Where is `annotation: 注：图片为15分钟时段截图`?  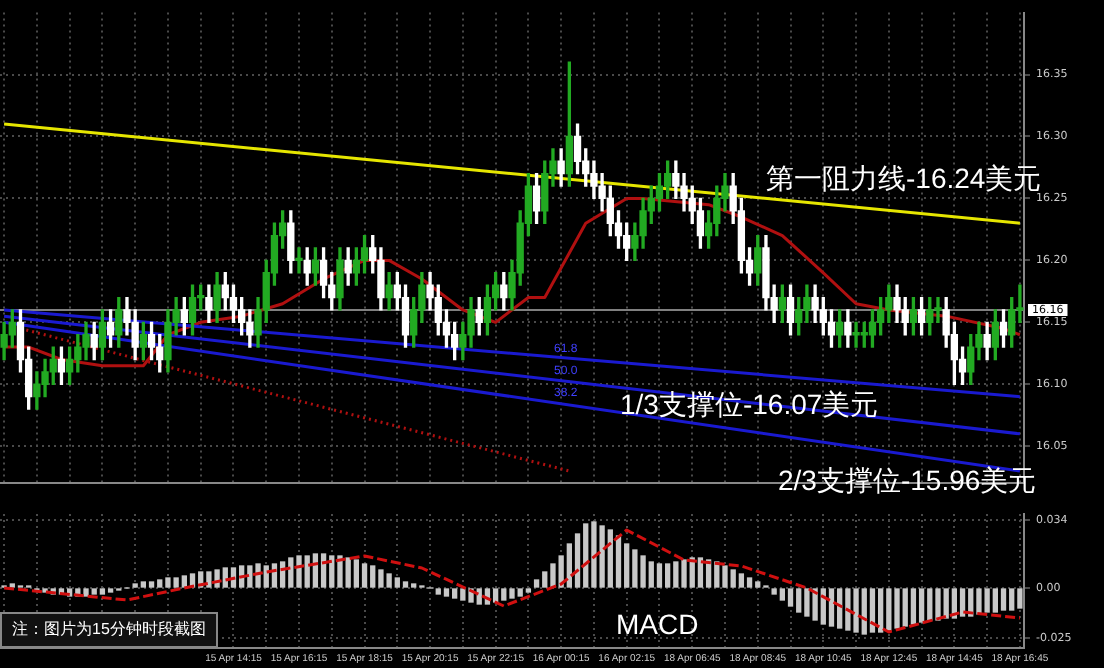
annotation: 注：图片为15分钟时段截图 is located at coordinates (109, 630).